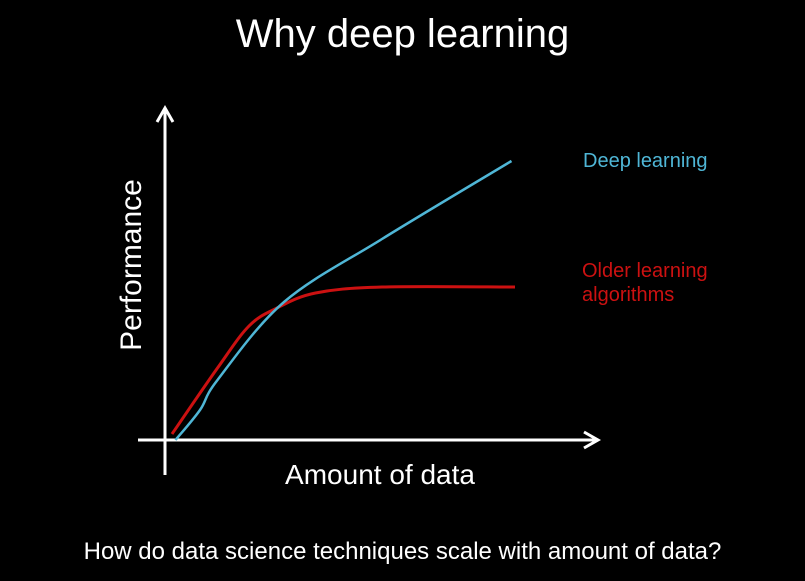 The image size is (805, 581). I want to click on x-axis-arrowhead, so click(592, 440).